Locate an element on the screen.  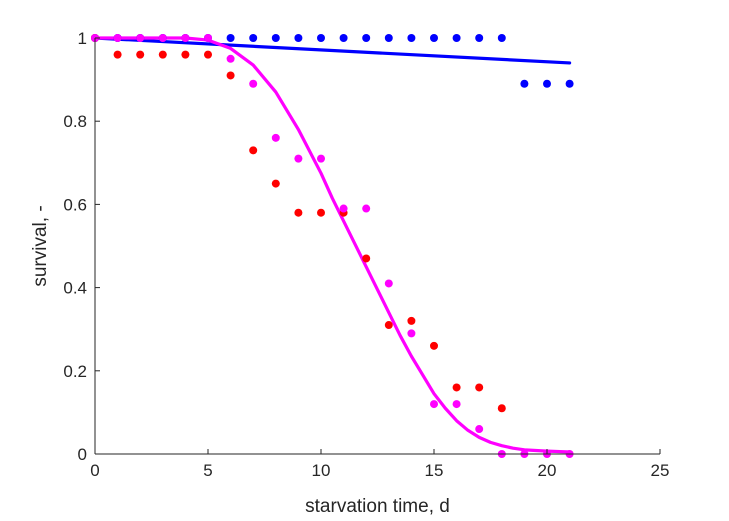
x-axis-ticks: 0 5 10 15 20 25 is located at coordinates (379, 464).